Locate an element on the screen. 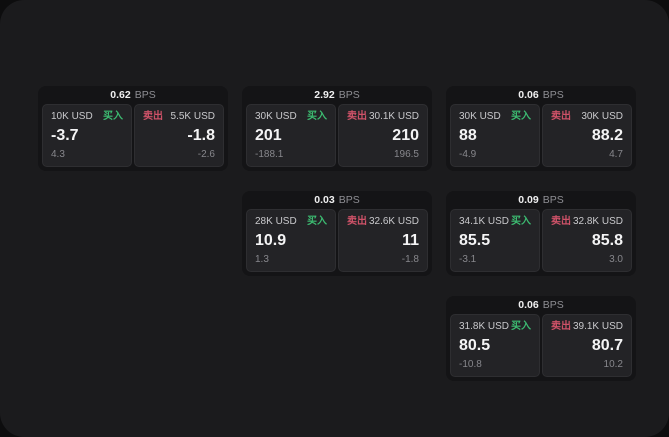 The height and width of the screenshot is (437, 669). buy-sub-value: -10.8 is located at coordinates (470, 364).